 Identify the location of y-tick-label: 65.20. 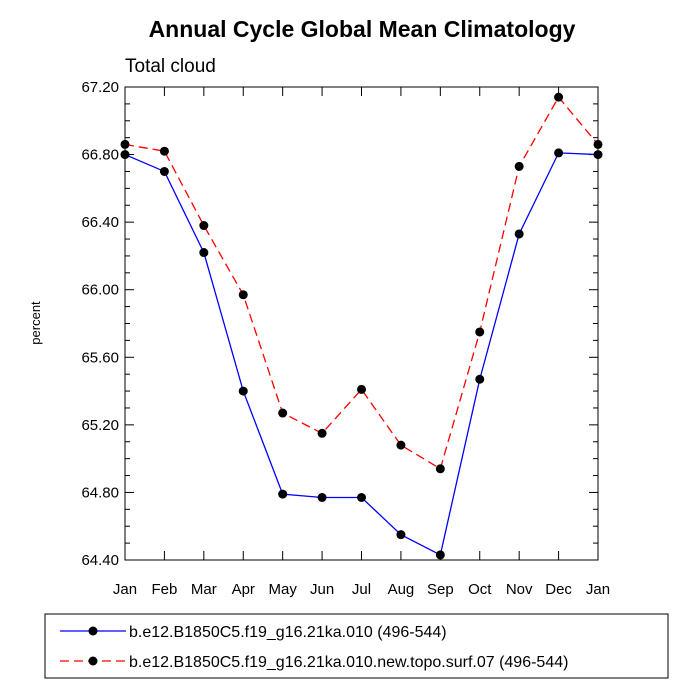
(100, 425).